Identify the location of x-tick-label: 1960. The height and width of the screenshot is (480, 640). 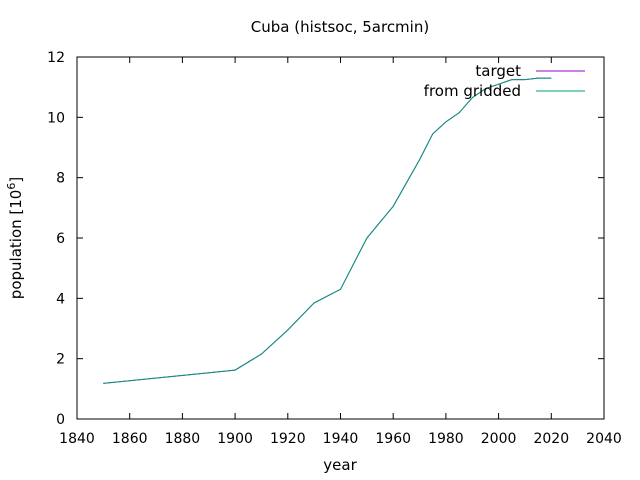
(393, 439).